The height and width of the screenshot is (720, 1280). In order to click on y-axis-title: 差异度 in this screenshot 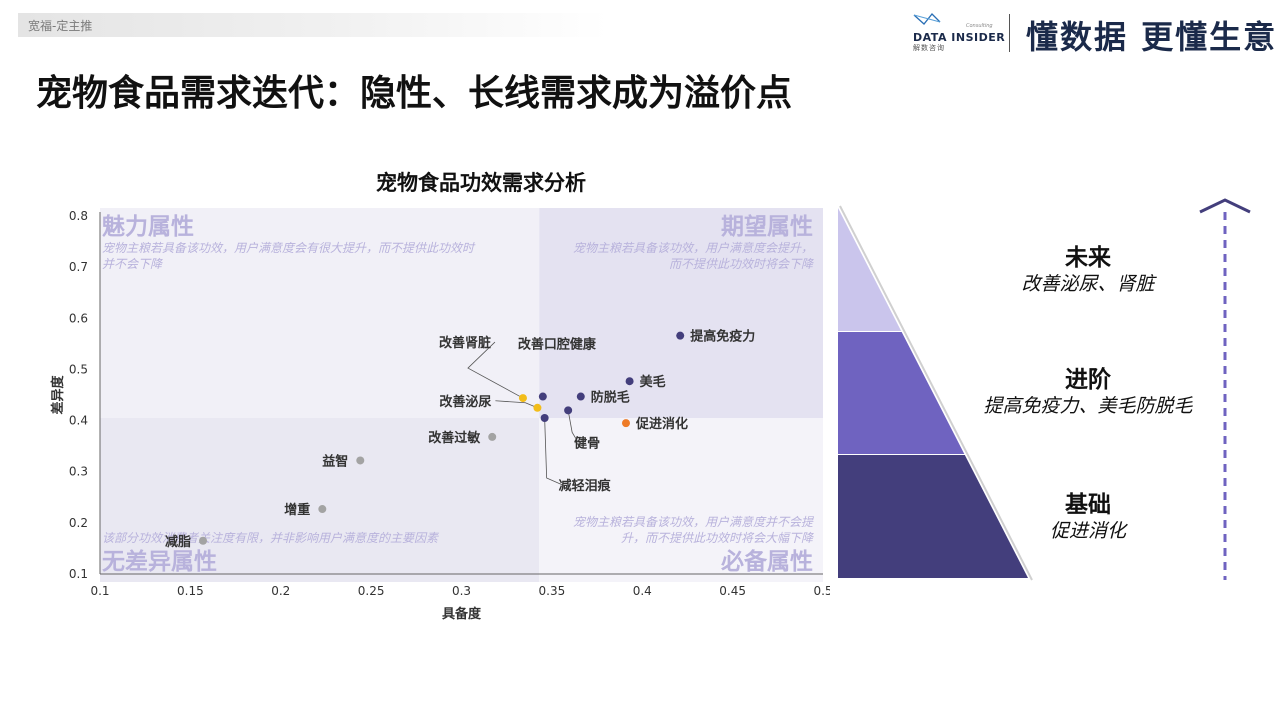, I will do `click(58, 395)`.